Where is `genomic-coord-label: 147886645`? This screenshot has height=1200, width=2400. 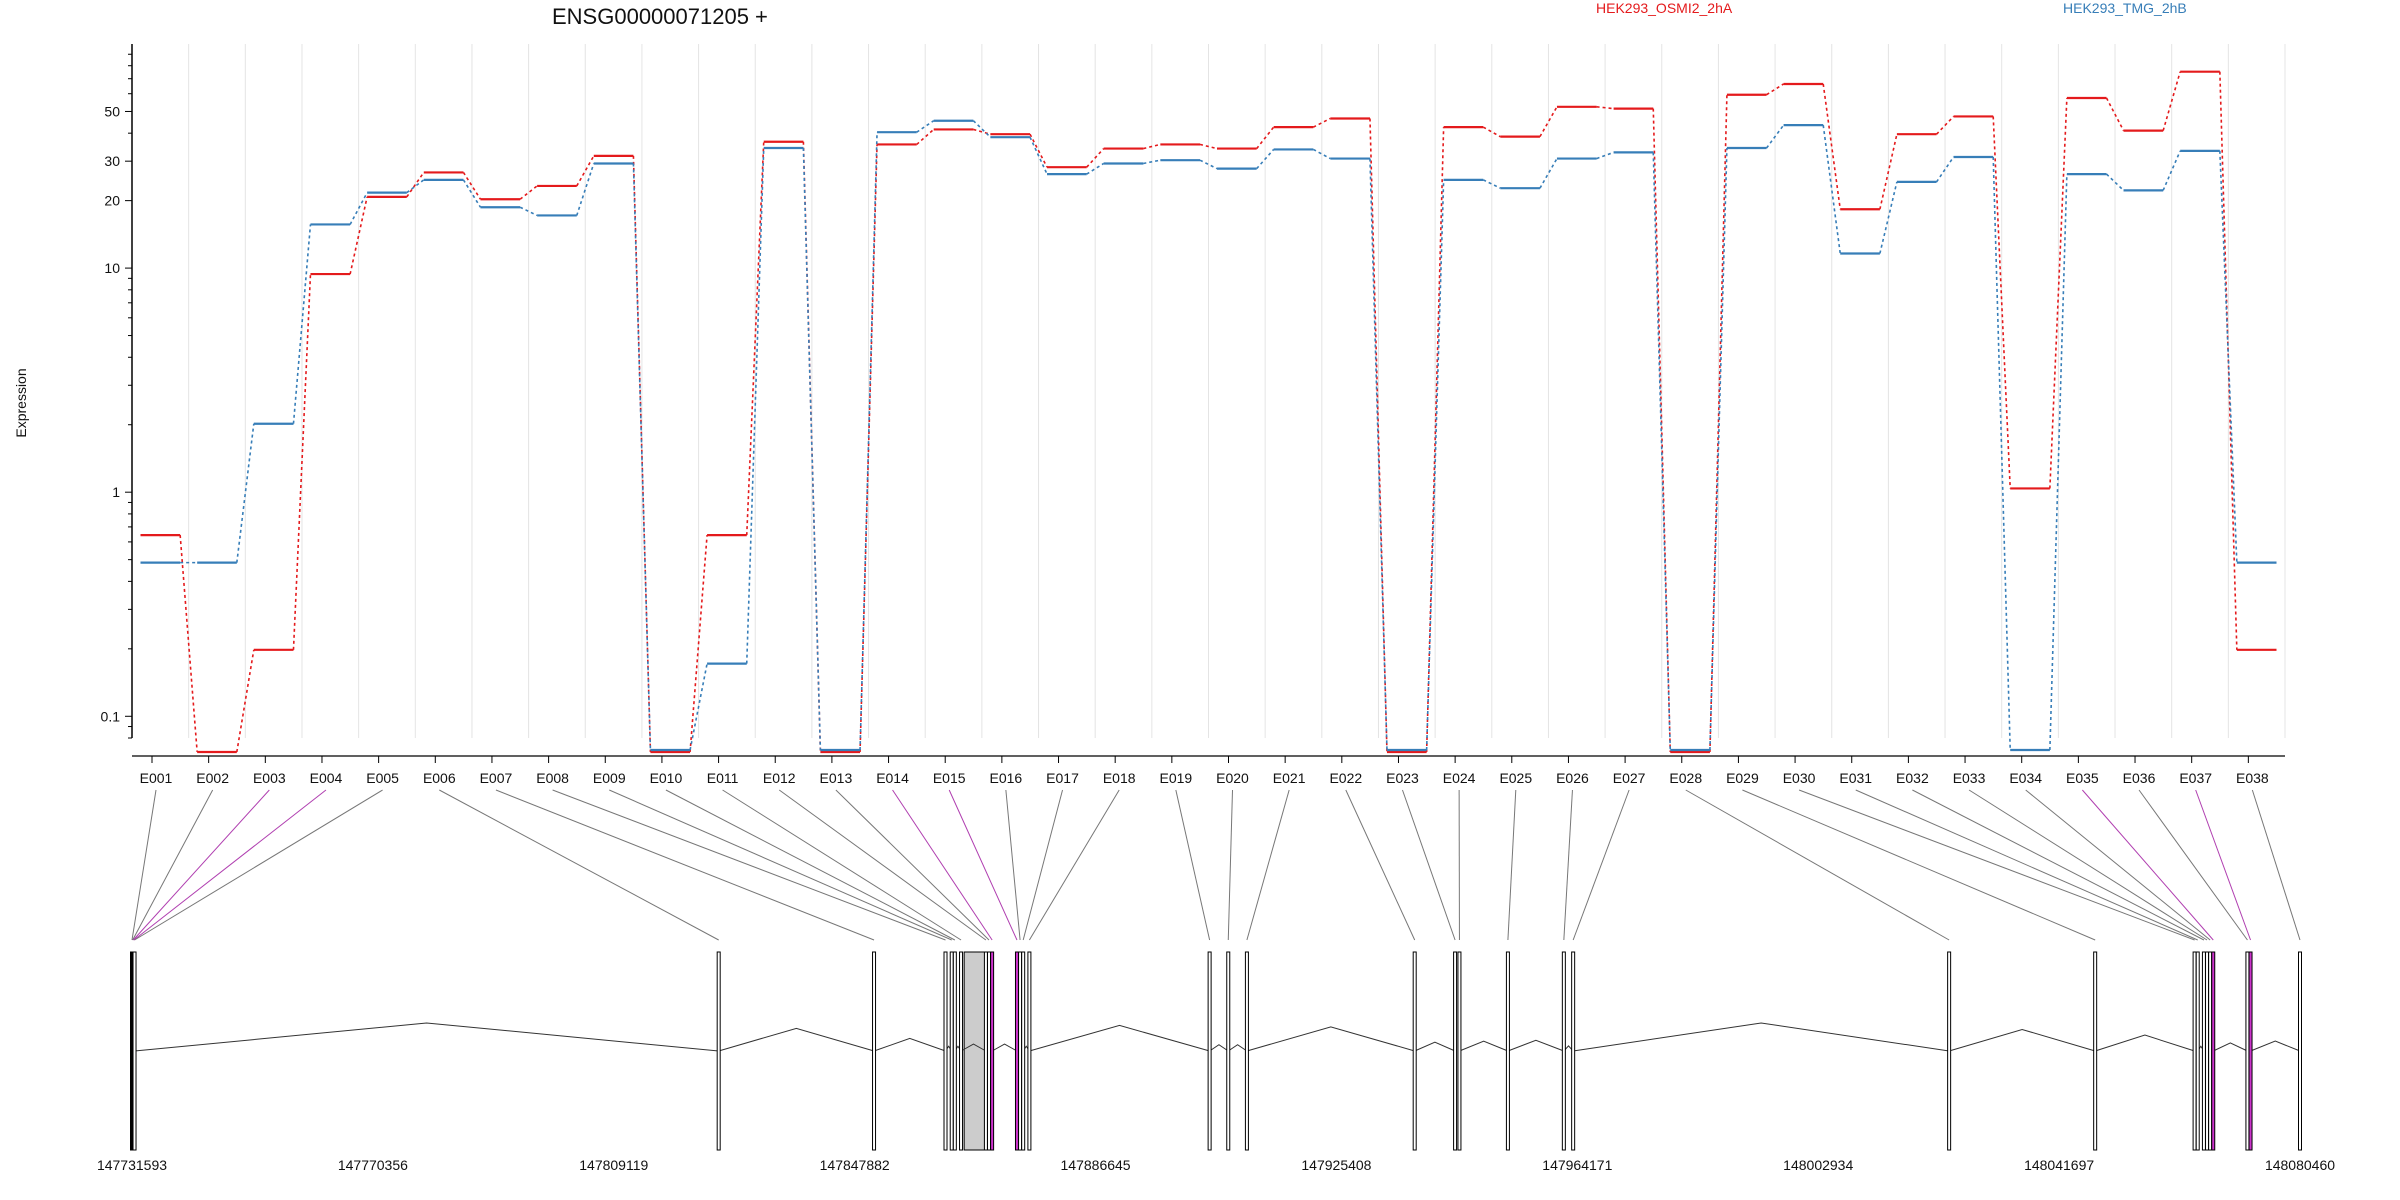 genomic-coord-label: 147886645 is located at coordinates (1096, 1165).